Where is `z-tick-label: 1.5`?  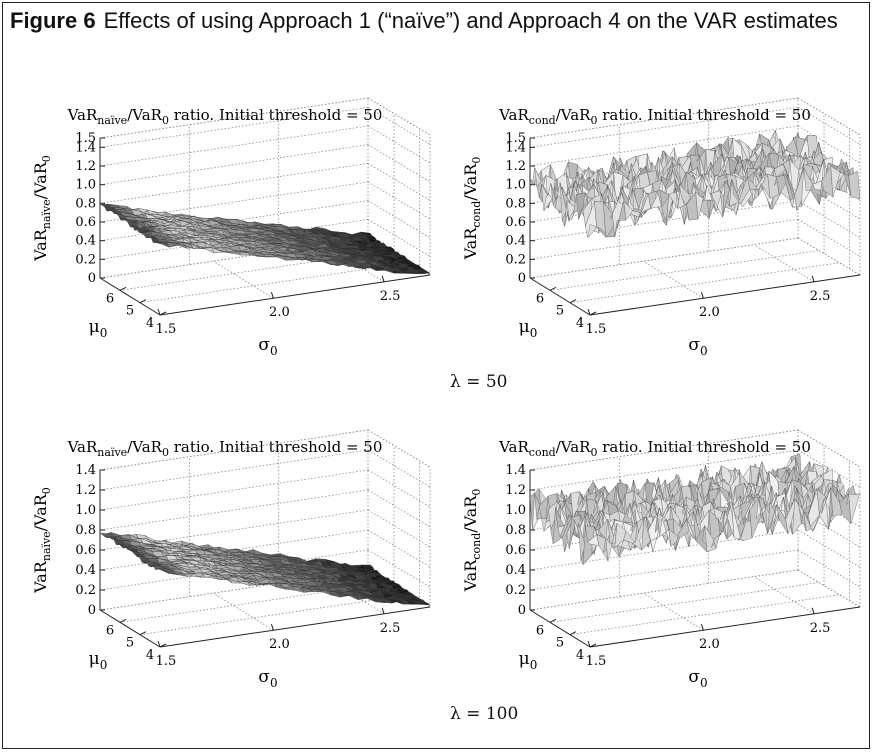
z-tick-label: 1.5 is located at coordinates (515, 138).